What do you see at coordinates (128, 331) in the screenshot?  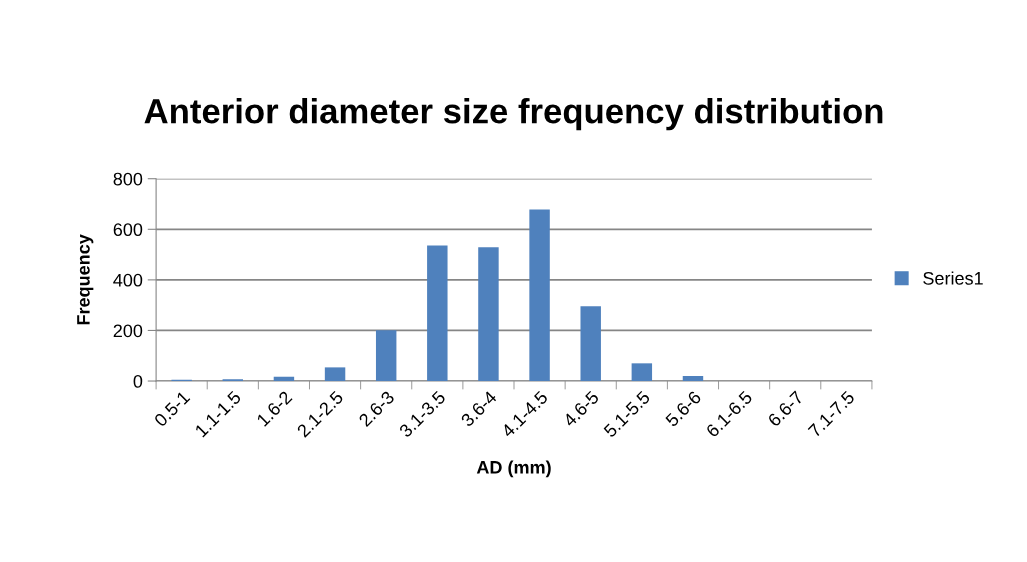 I see `y-tick-label: 200` at bounding box center [128, 331].